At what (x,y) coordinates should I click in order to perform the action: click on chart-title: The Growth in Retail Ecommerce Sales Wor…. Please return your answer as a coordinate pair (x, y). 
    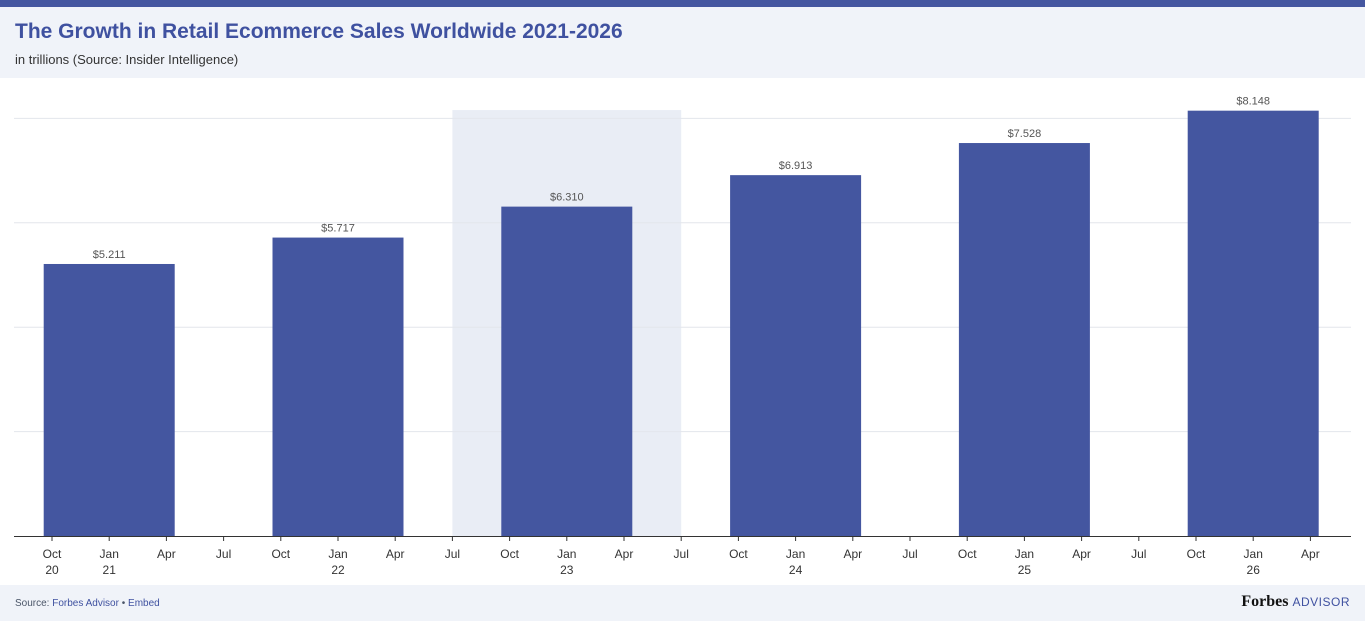
    Looking at the image, I should click on (319, 31).